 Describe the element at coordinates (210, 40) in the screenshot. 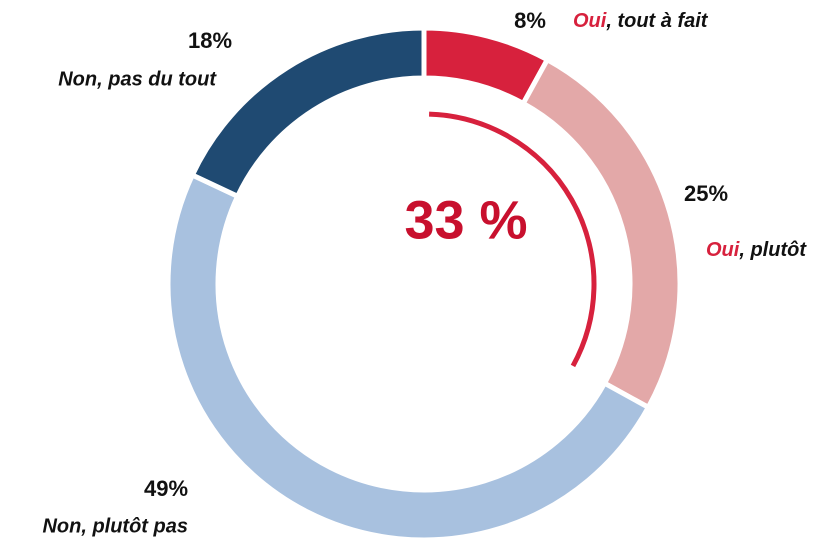

I see `value-label: 18%` at that location.